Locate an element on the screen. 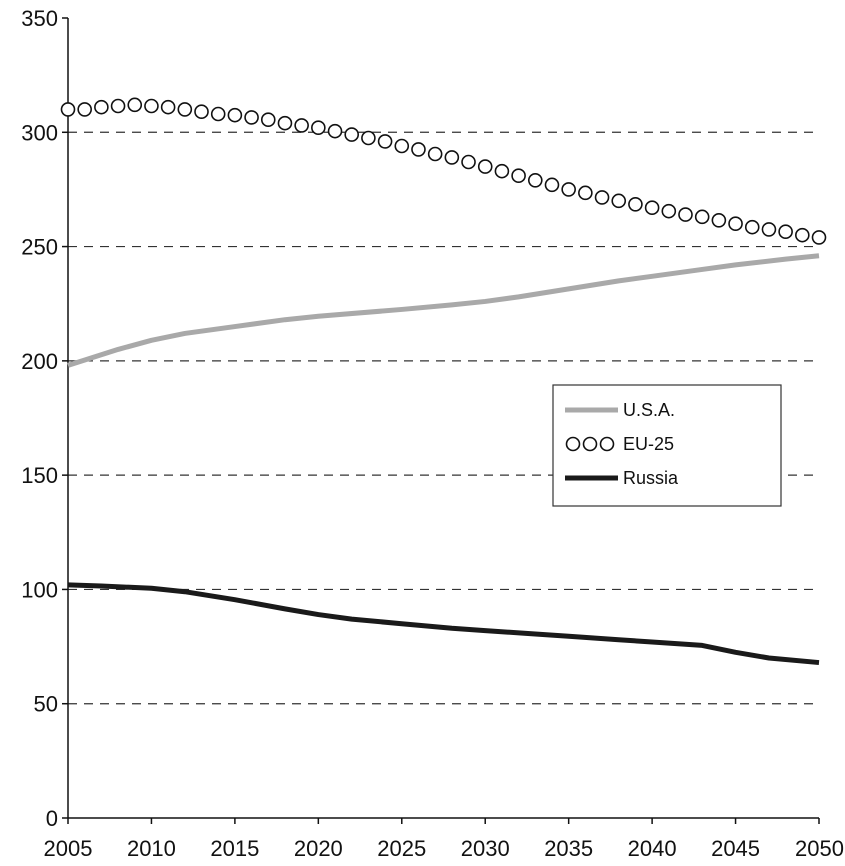 Image resolution: width=845 pixels, height=866 pixels. legend-item-u-s-a: U.S.A. is located at coordinates (620, 410).